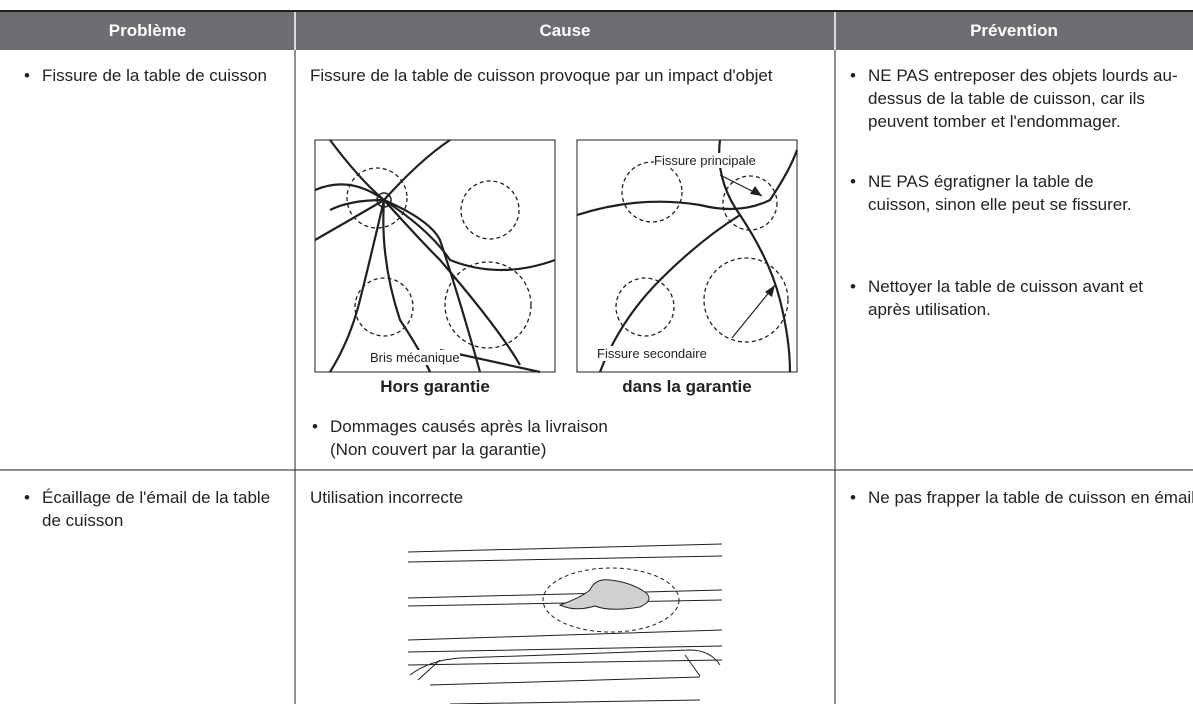 Image resolution: width=1193 pixels, height=704 pixels. Describe the element at coordinates (415, 357) in the screenshot. I see `figure-label: Bris mécanique` at that location.